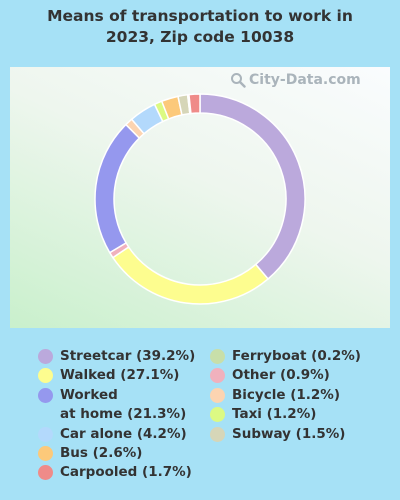 This screenshot has width=400, height=500. I want to click on legend-label-line1: Taxi (1.2%), so click(274, 414).